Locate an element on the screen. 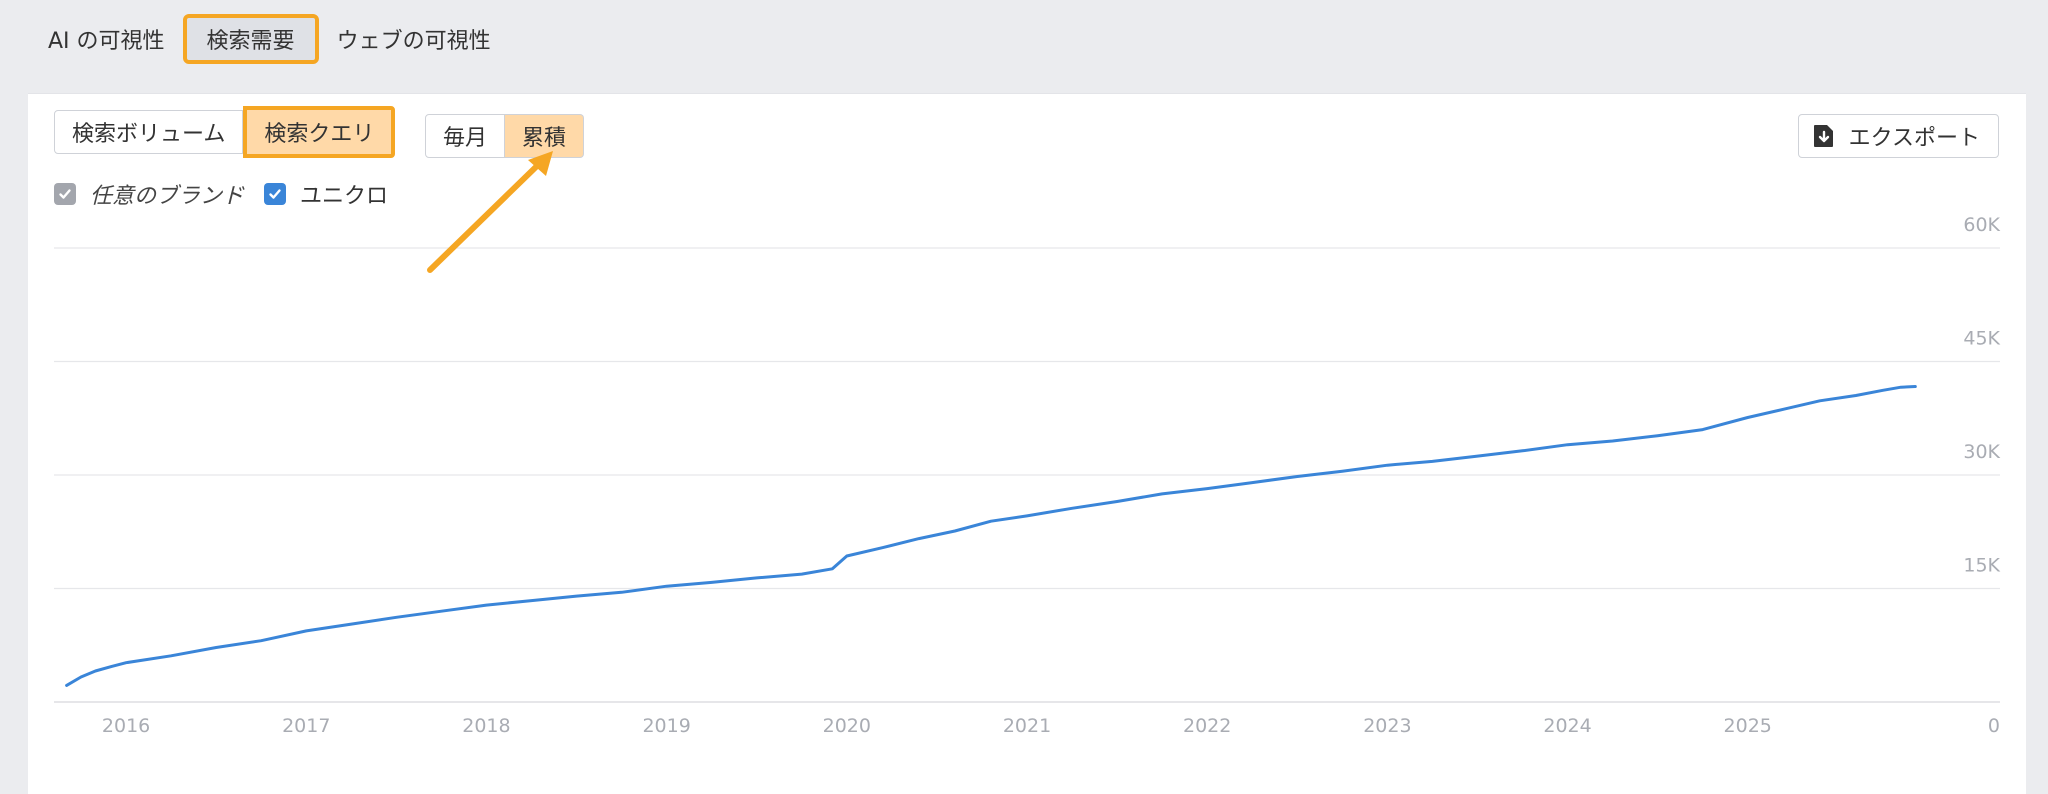 The width and height of the screenshot is (2048, 794). export-button: エクスポート is located at coordinates (1898, 136).